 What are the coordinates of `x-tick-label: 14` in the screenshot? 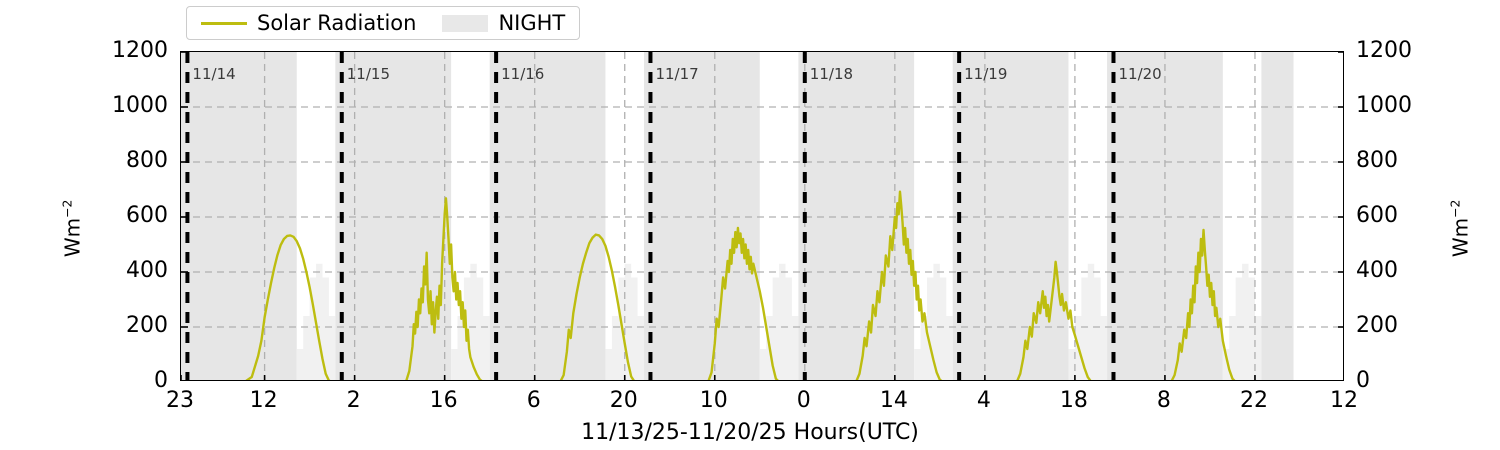 It's located at (893, 400).